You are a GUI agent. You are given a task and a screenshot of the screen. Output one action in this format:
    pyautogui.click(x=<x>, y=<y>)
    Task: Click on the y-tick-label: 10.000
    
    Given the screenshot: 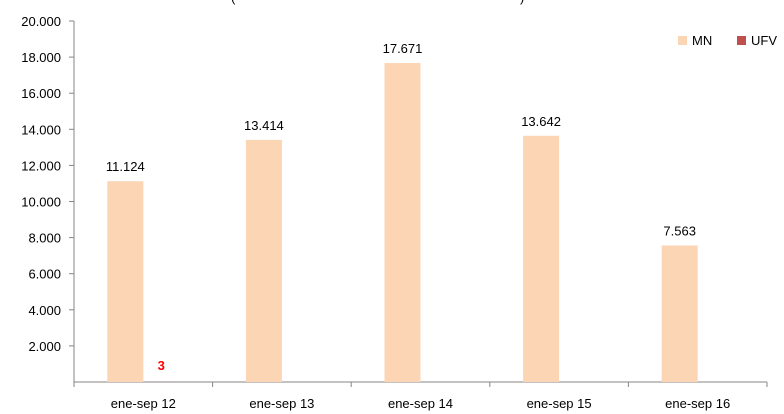 What is the action you would take?
    pyautogui.click(x=41, y=202)
    